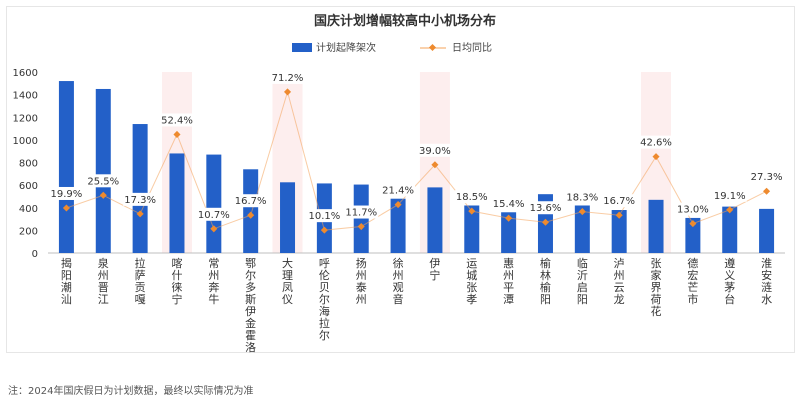 The height and width of the screenshot is (402, 800). Describe the element at coordinates (25, 141) in the screenshot. I see `y-tick-label: 1000` at that location.